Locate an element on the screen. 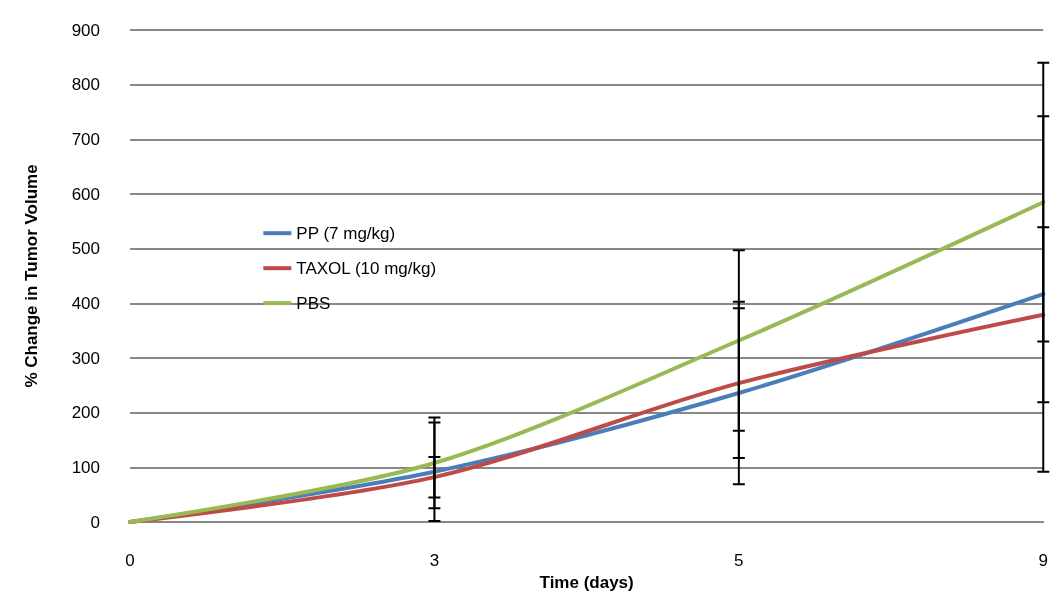  y-tick-label: 100 is located at coordinates (85, 467).